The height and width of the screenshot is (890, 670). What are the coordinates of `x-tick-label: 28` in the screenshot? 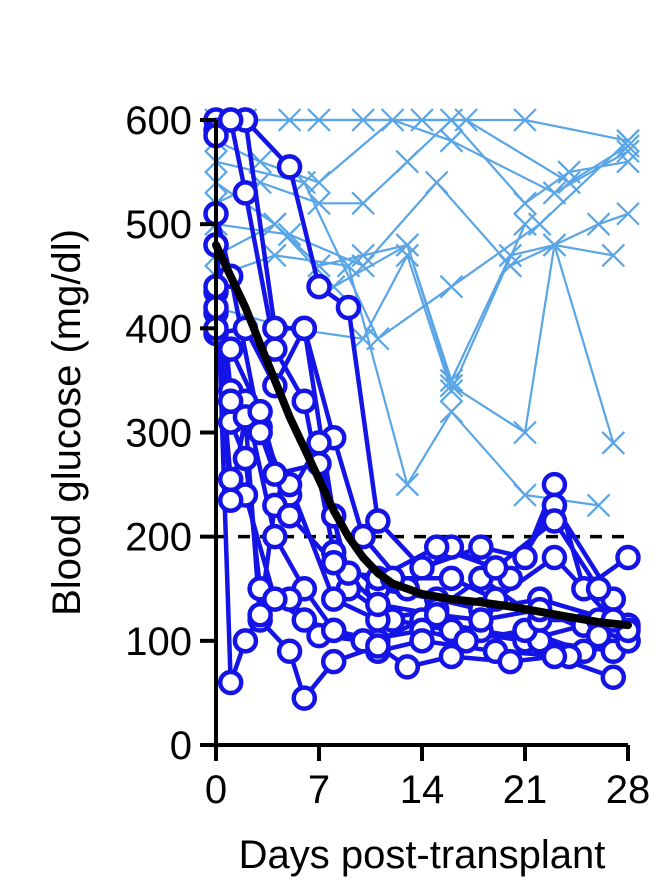 It's located at (628, 790).